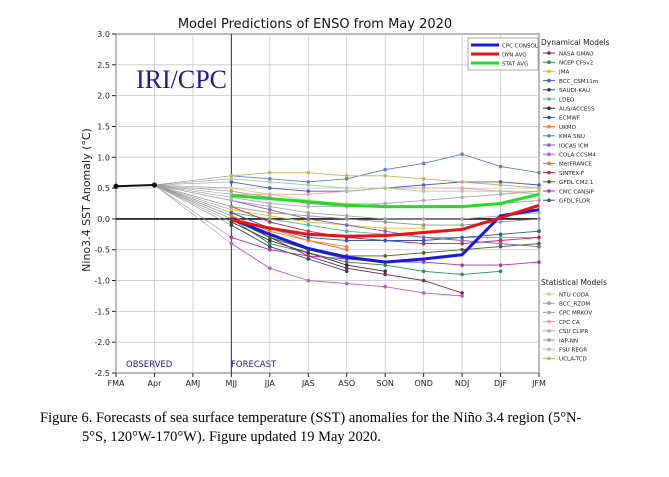 This screenshot has height=477, width=669. What do you see at coordinates (577, 156) in the screenshot?
I see `legend-label: COLA CCSM4` at bounding box center [577, 156].